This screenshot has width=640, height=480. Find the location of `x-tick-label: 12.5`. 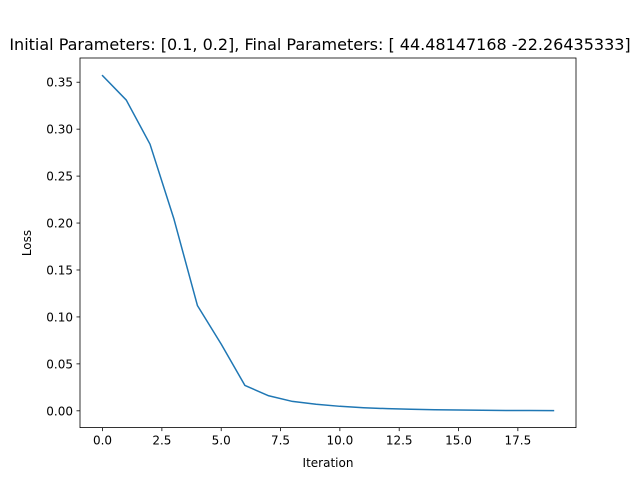

x-tick-label: 12.5 is located at coordinates (399, 441).